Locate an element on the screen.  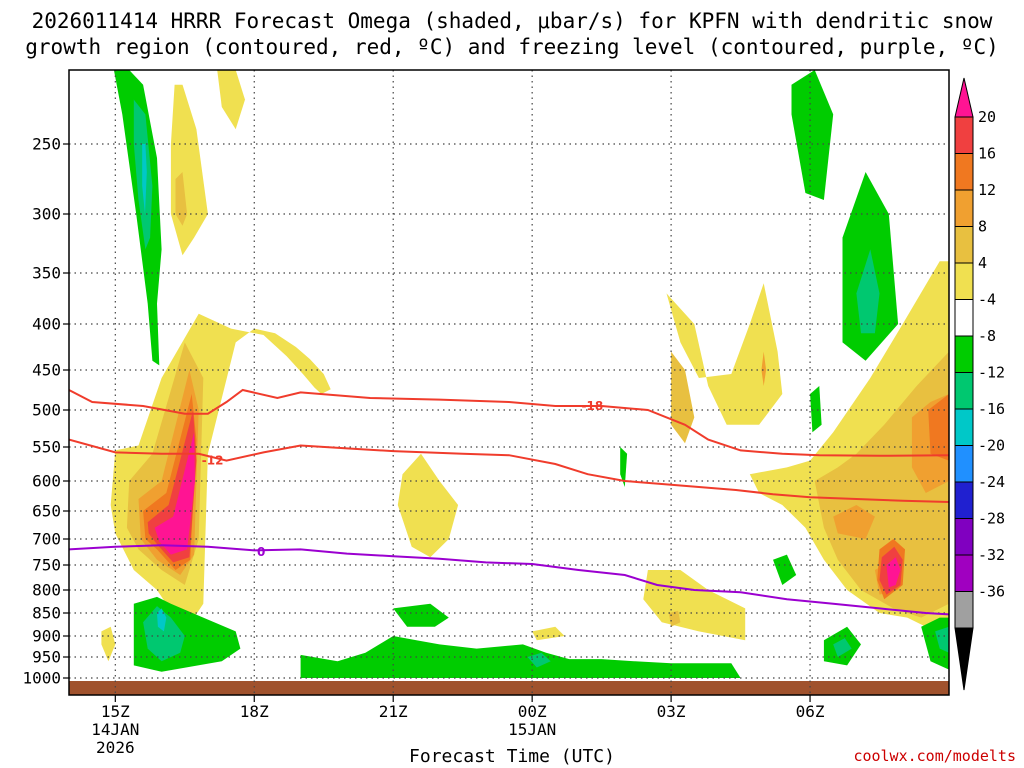
y-tick-label-1000: 1000 is located at coordinates (41, 678).